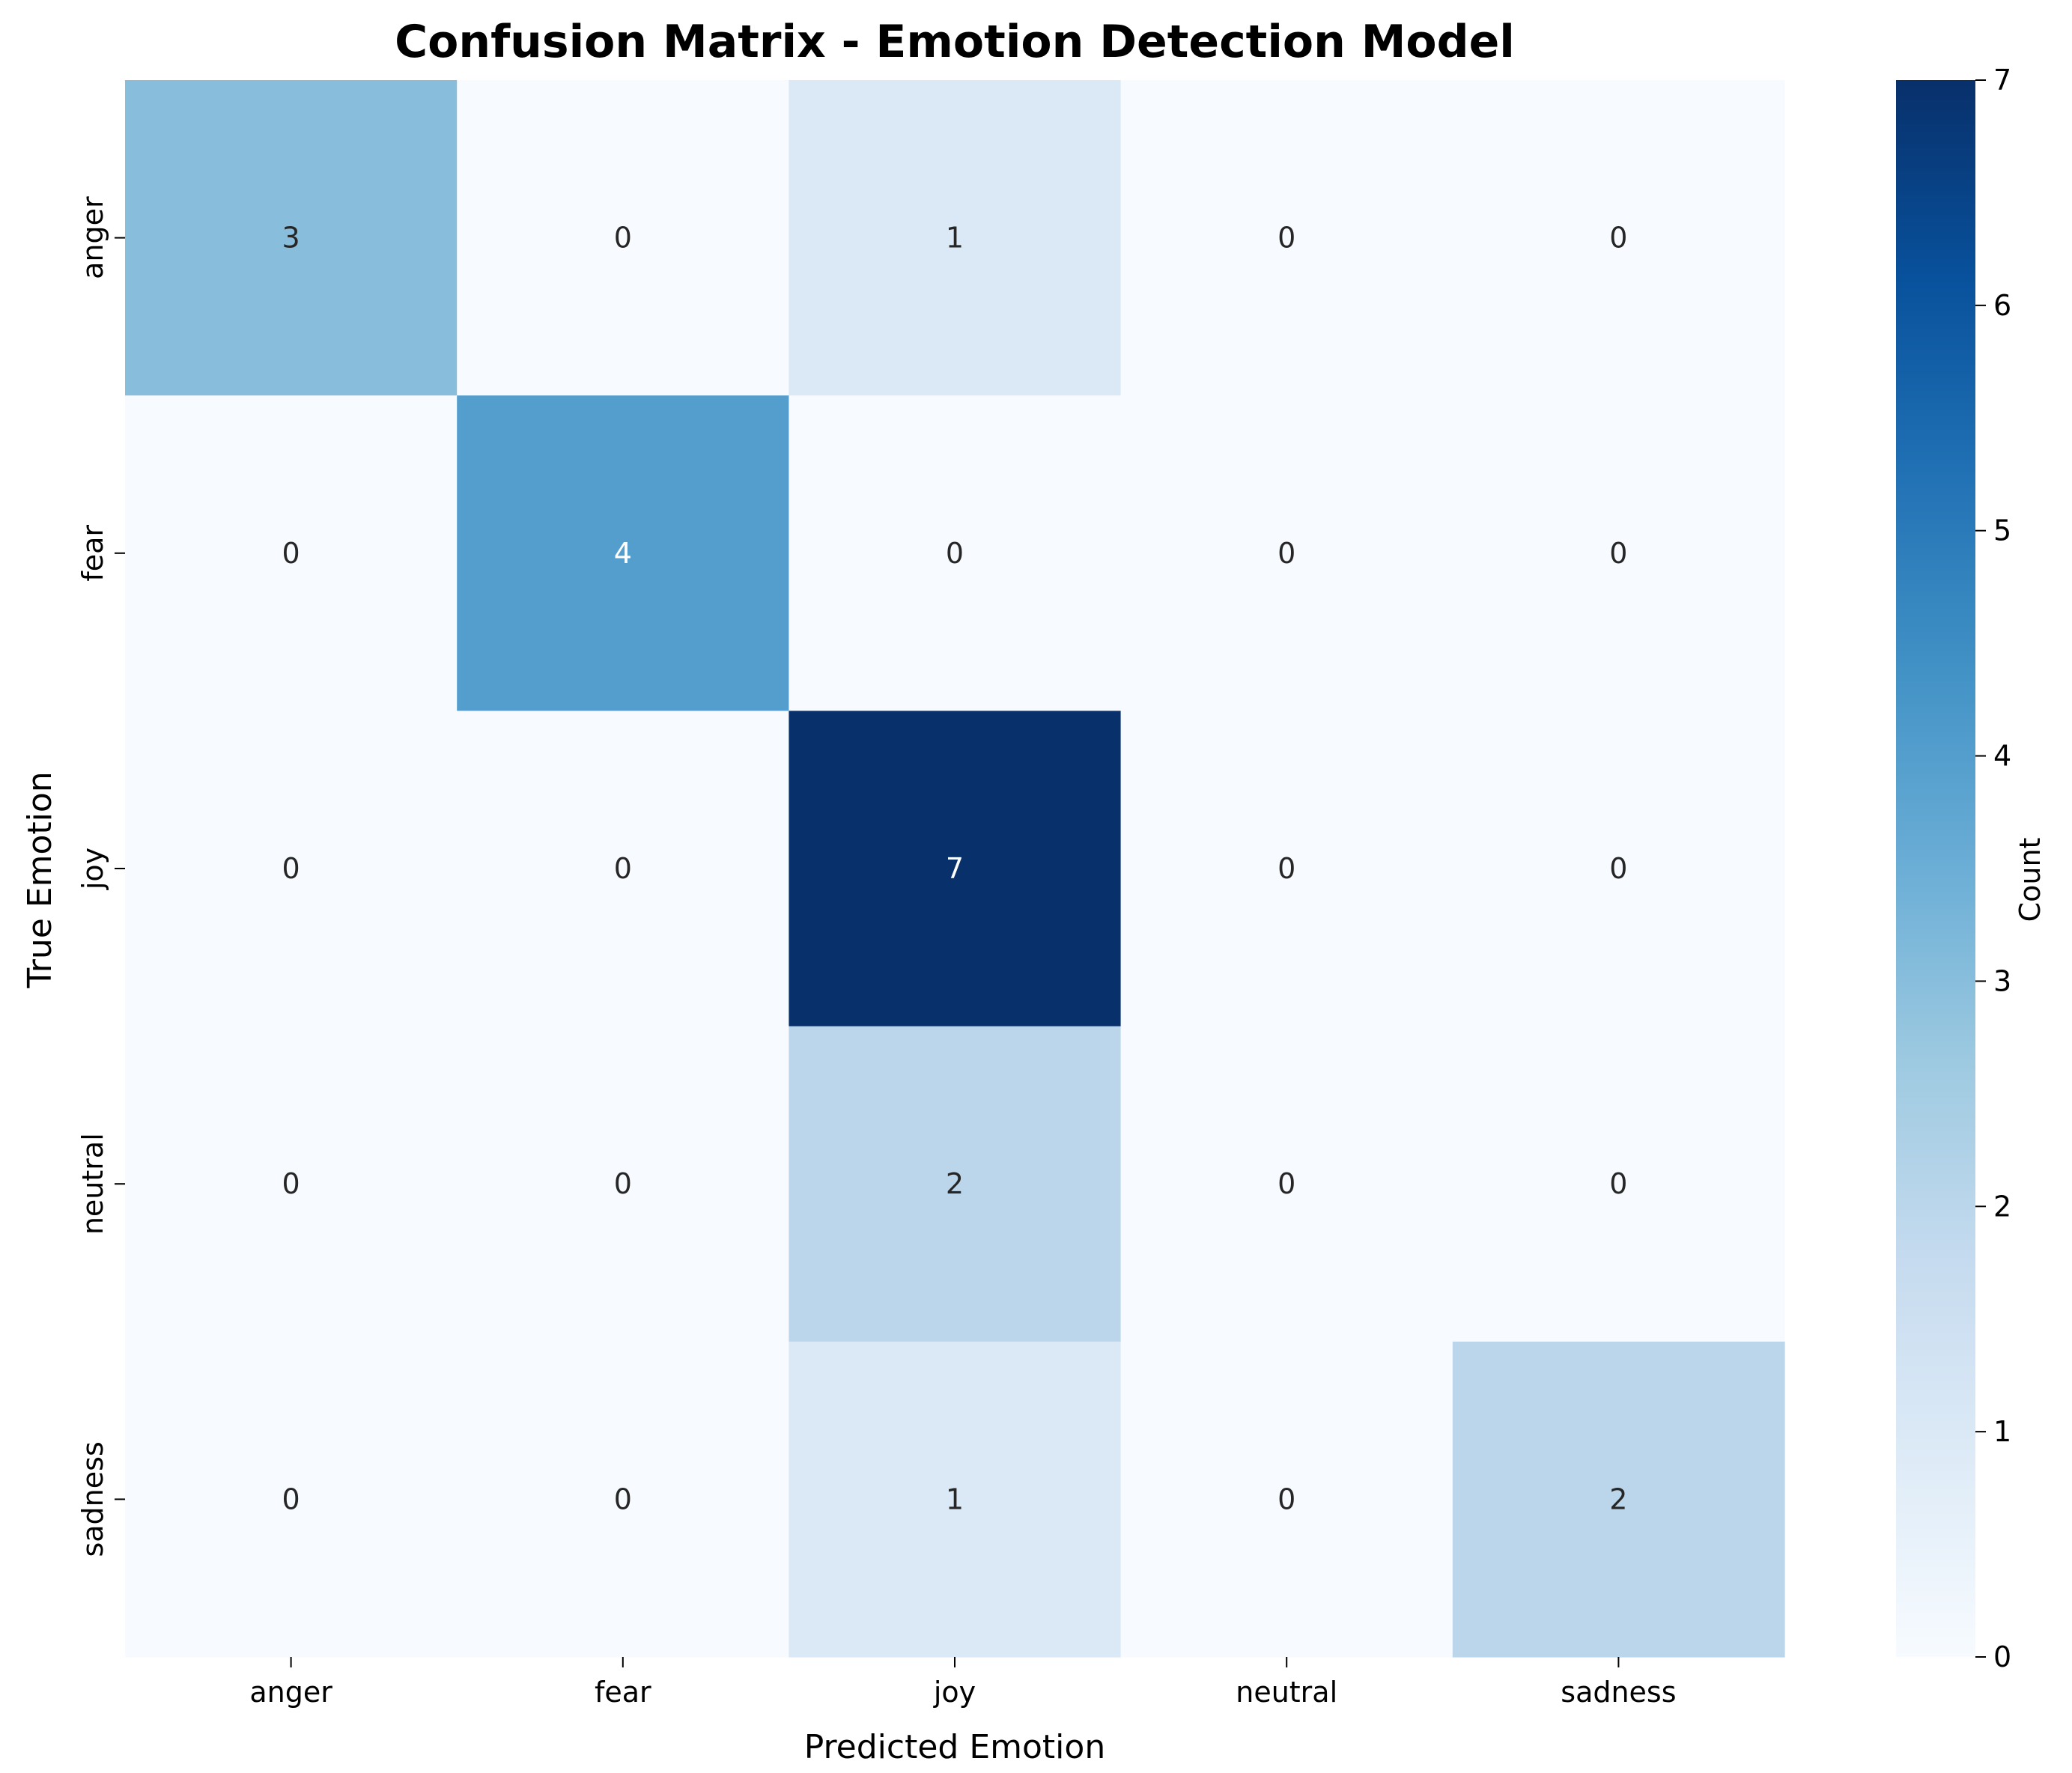  What do you see at coordinates (623, 1692) in the screenshot?
I see `x-tick-label: fear` at bounding box center [623, 1692].